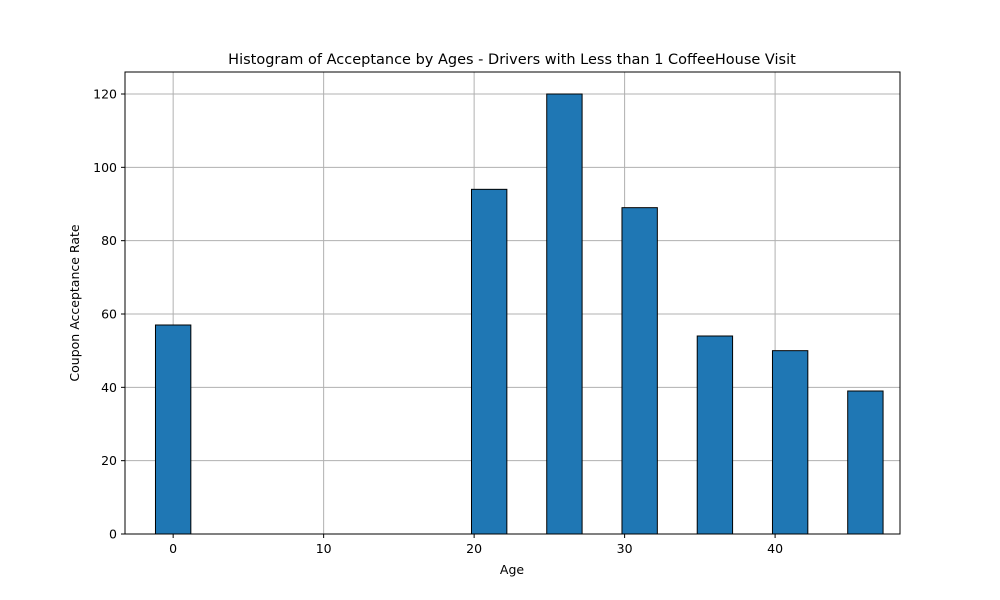 The width and height of the screenshot is (1000, 600). What do you see at coordinates (324, 548) in the screenshot?
I see `x-tick-label: 10` at bounding box center [324, 548].